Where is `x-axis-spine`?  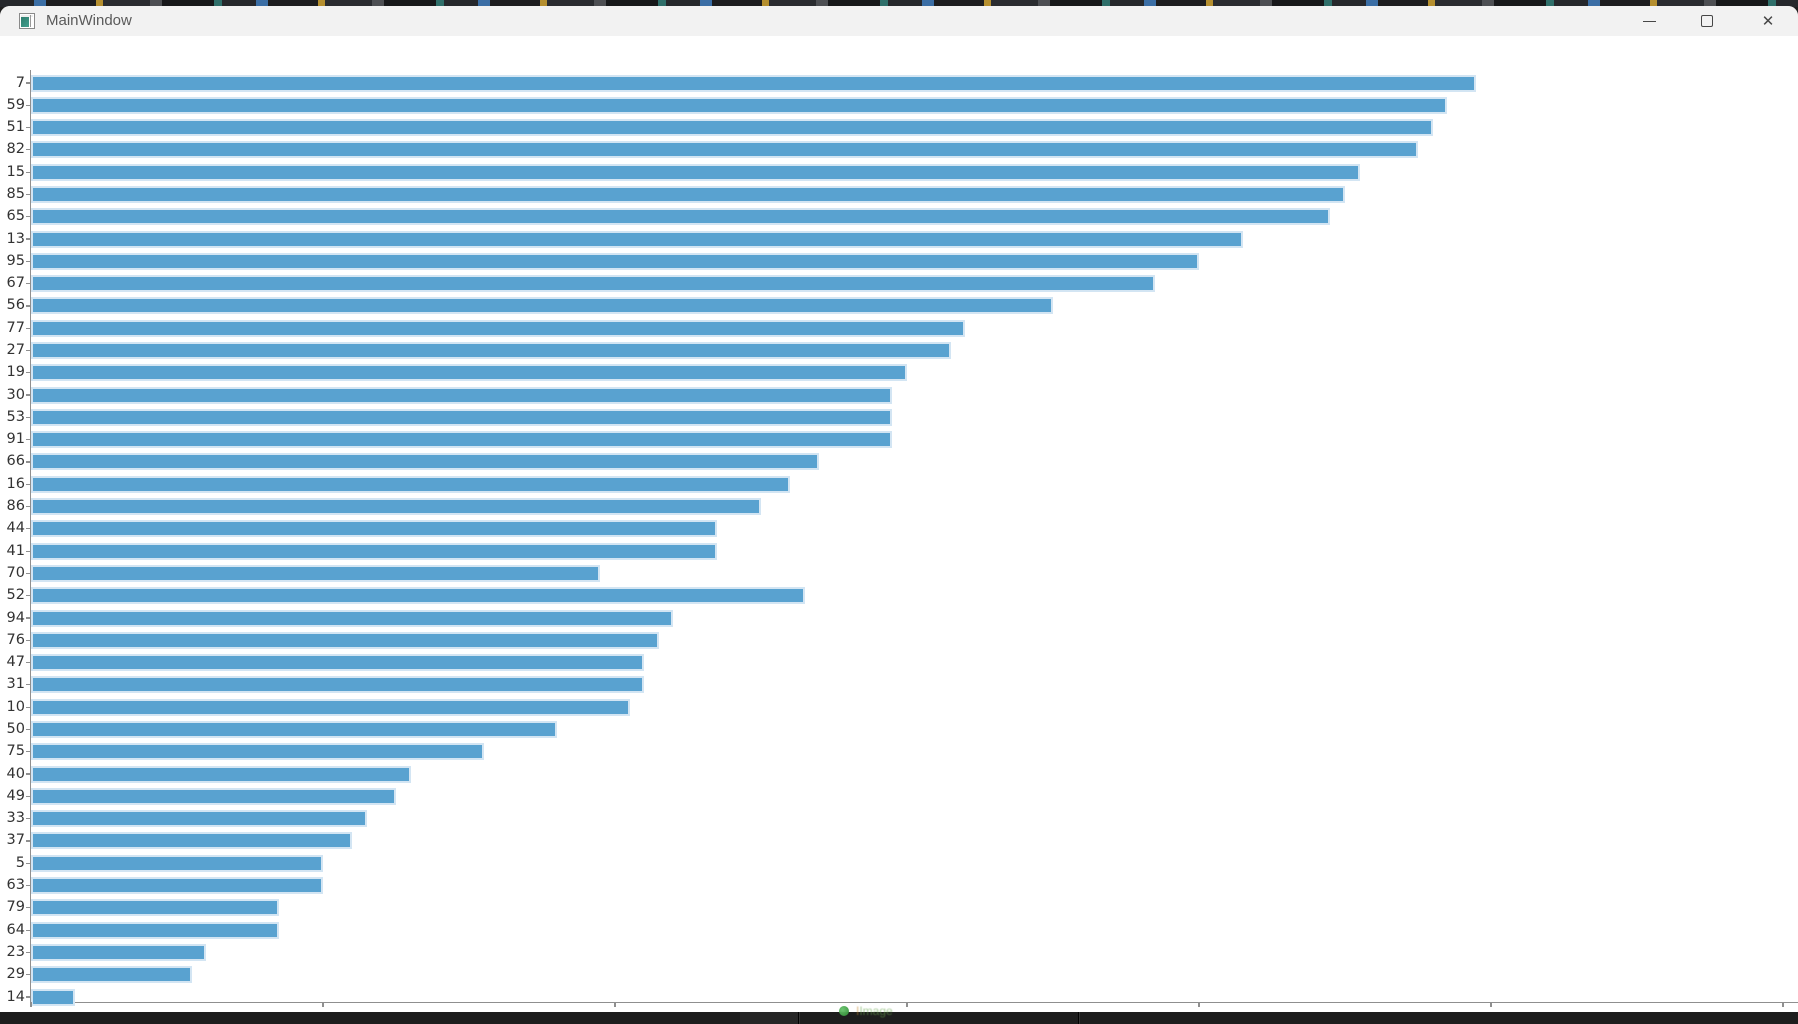 x-axis-spine is located at coordinates (914, 1003).